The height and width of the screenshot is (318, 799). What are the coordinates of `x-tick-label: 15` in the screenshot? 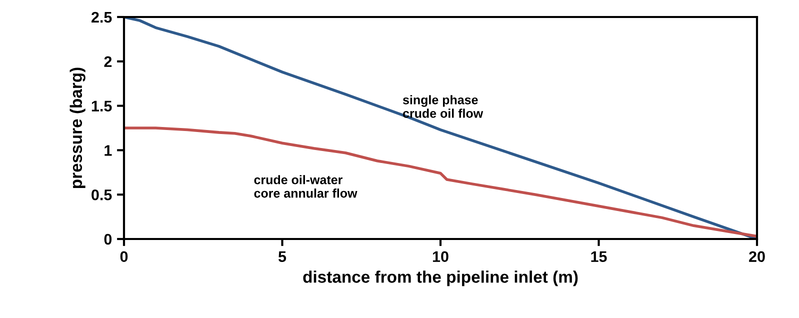 It's located at (599, 256).